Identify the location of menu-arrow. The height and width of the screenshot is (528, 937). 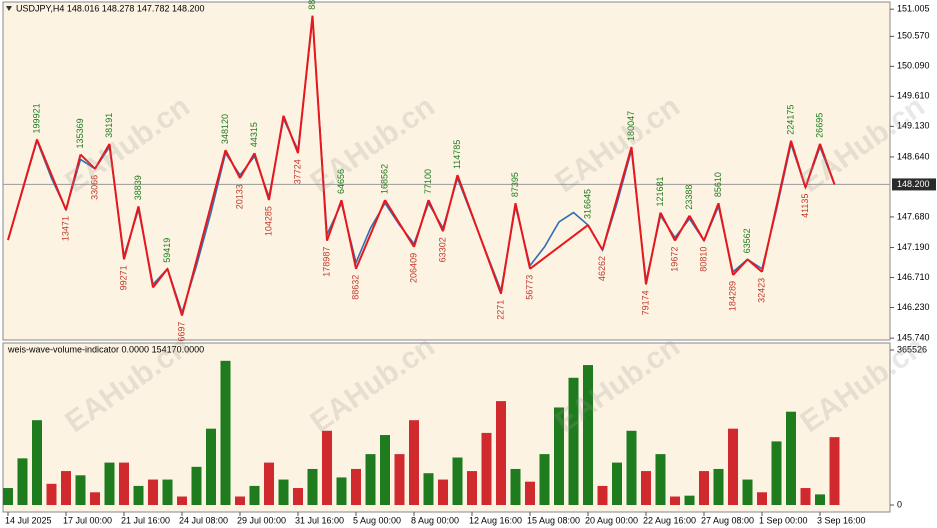
(9, 8).